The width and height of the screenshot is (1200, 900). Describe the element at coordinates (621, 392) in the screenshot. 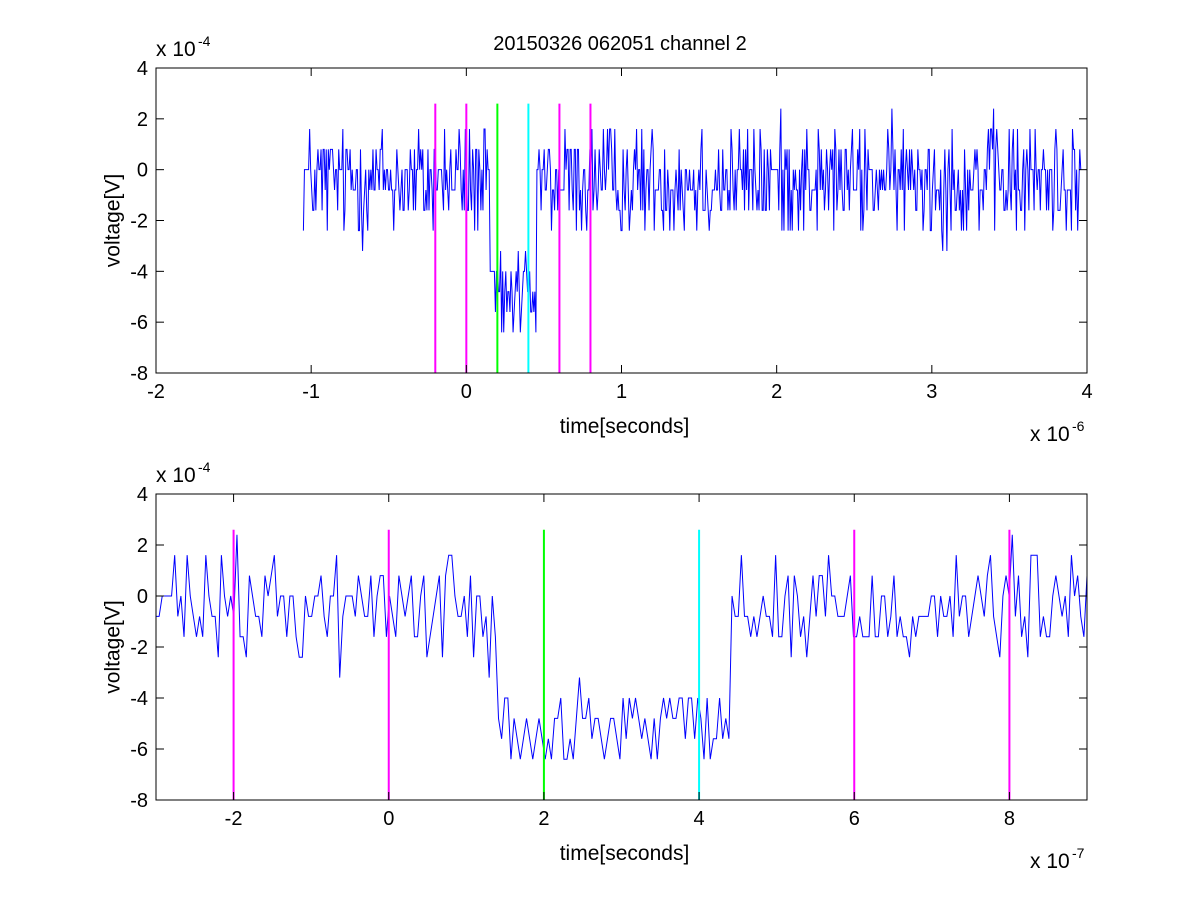

I see `x-tick-label: 1` at that location.